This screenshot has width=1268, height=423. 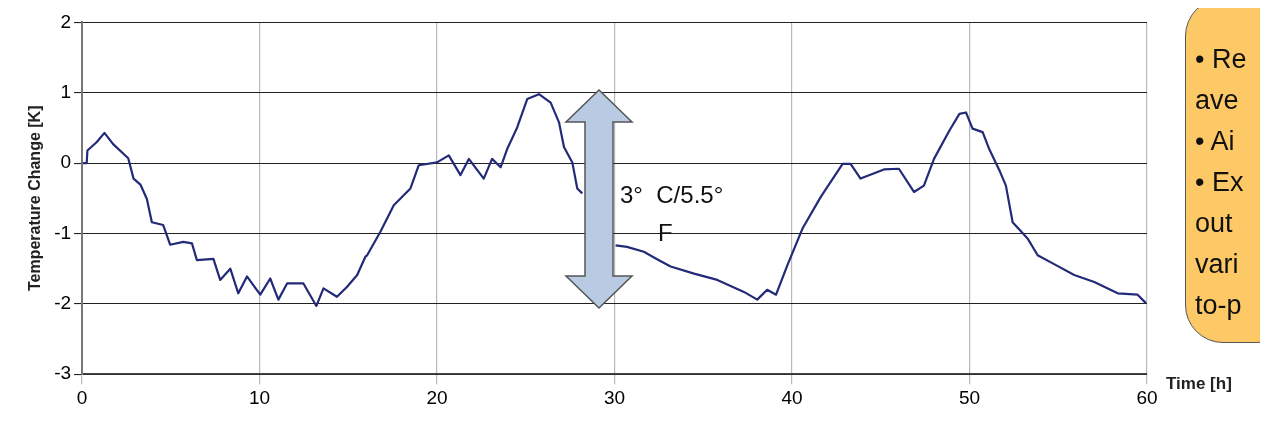 What do you see at coordinates (792, 397) in the screenshot?
I see `x-tick-label: 40` at bounding box center [792, 397].